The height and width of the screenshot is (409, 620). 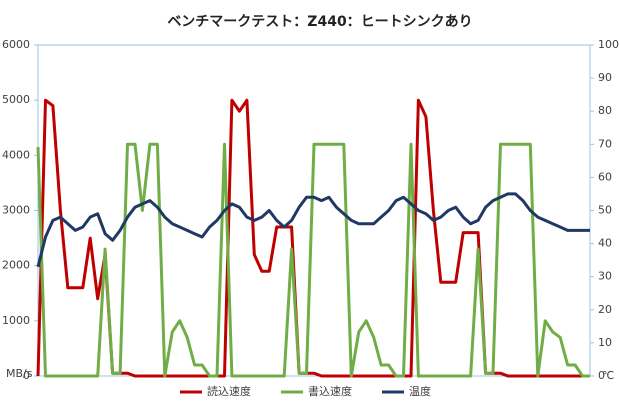 I want to click on legend-label: 温度, so click(x=420, y=391).